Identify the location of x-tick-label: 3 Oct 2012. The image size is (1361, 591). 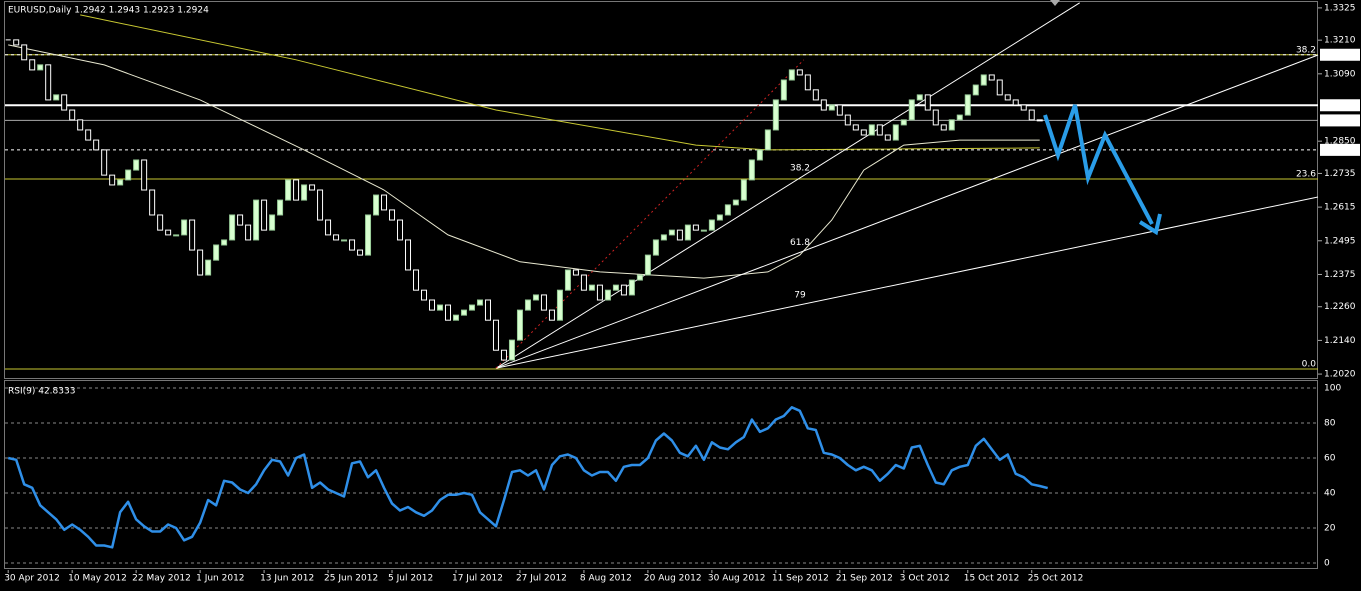
(925, 579).